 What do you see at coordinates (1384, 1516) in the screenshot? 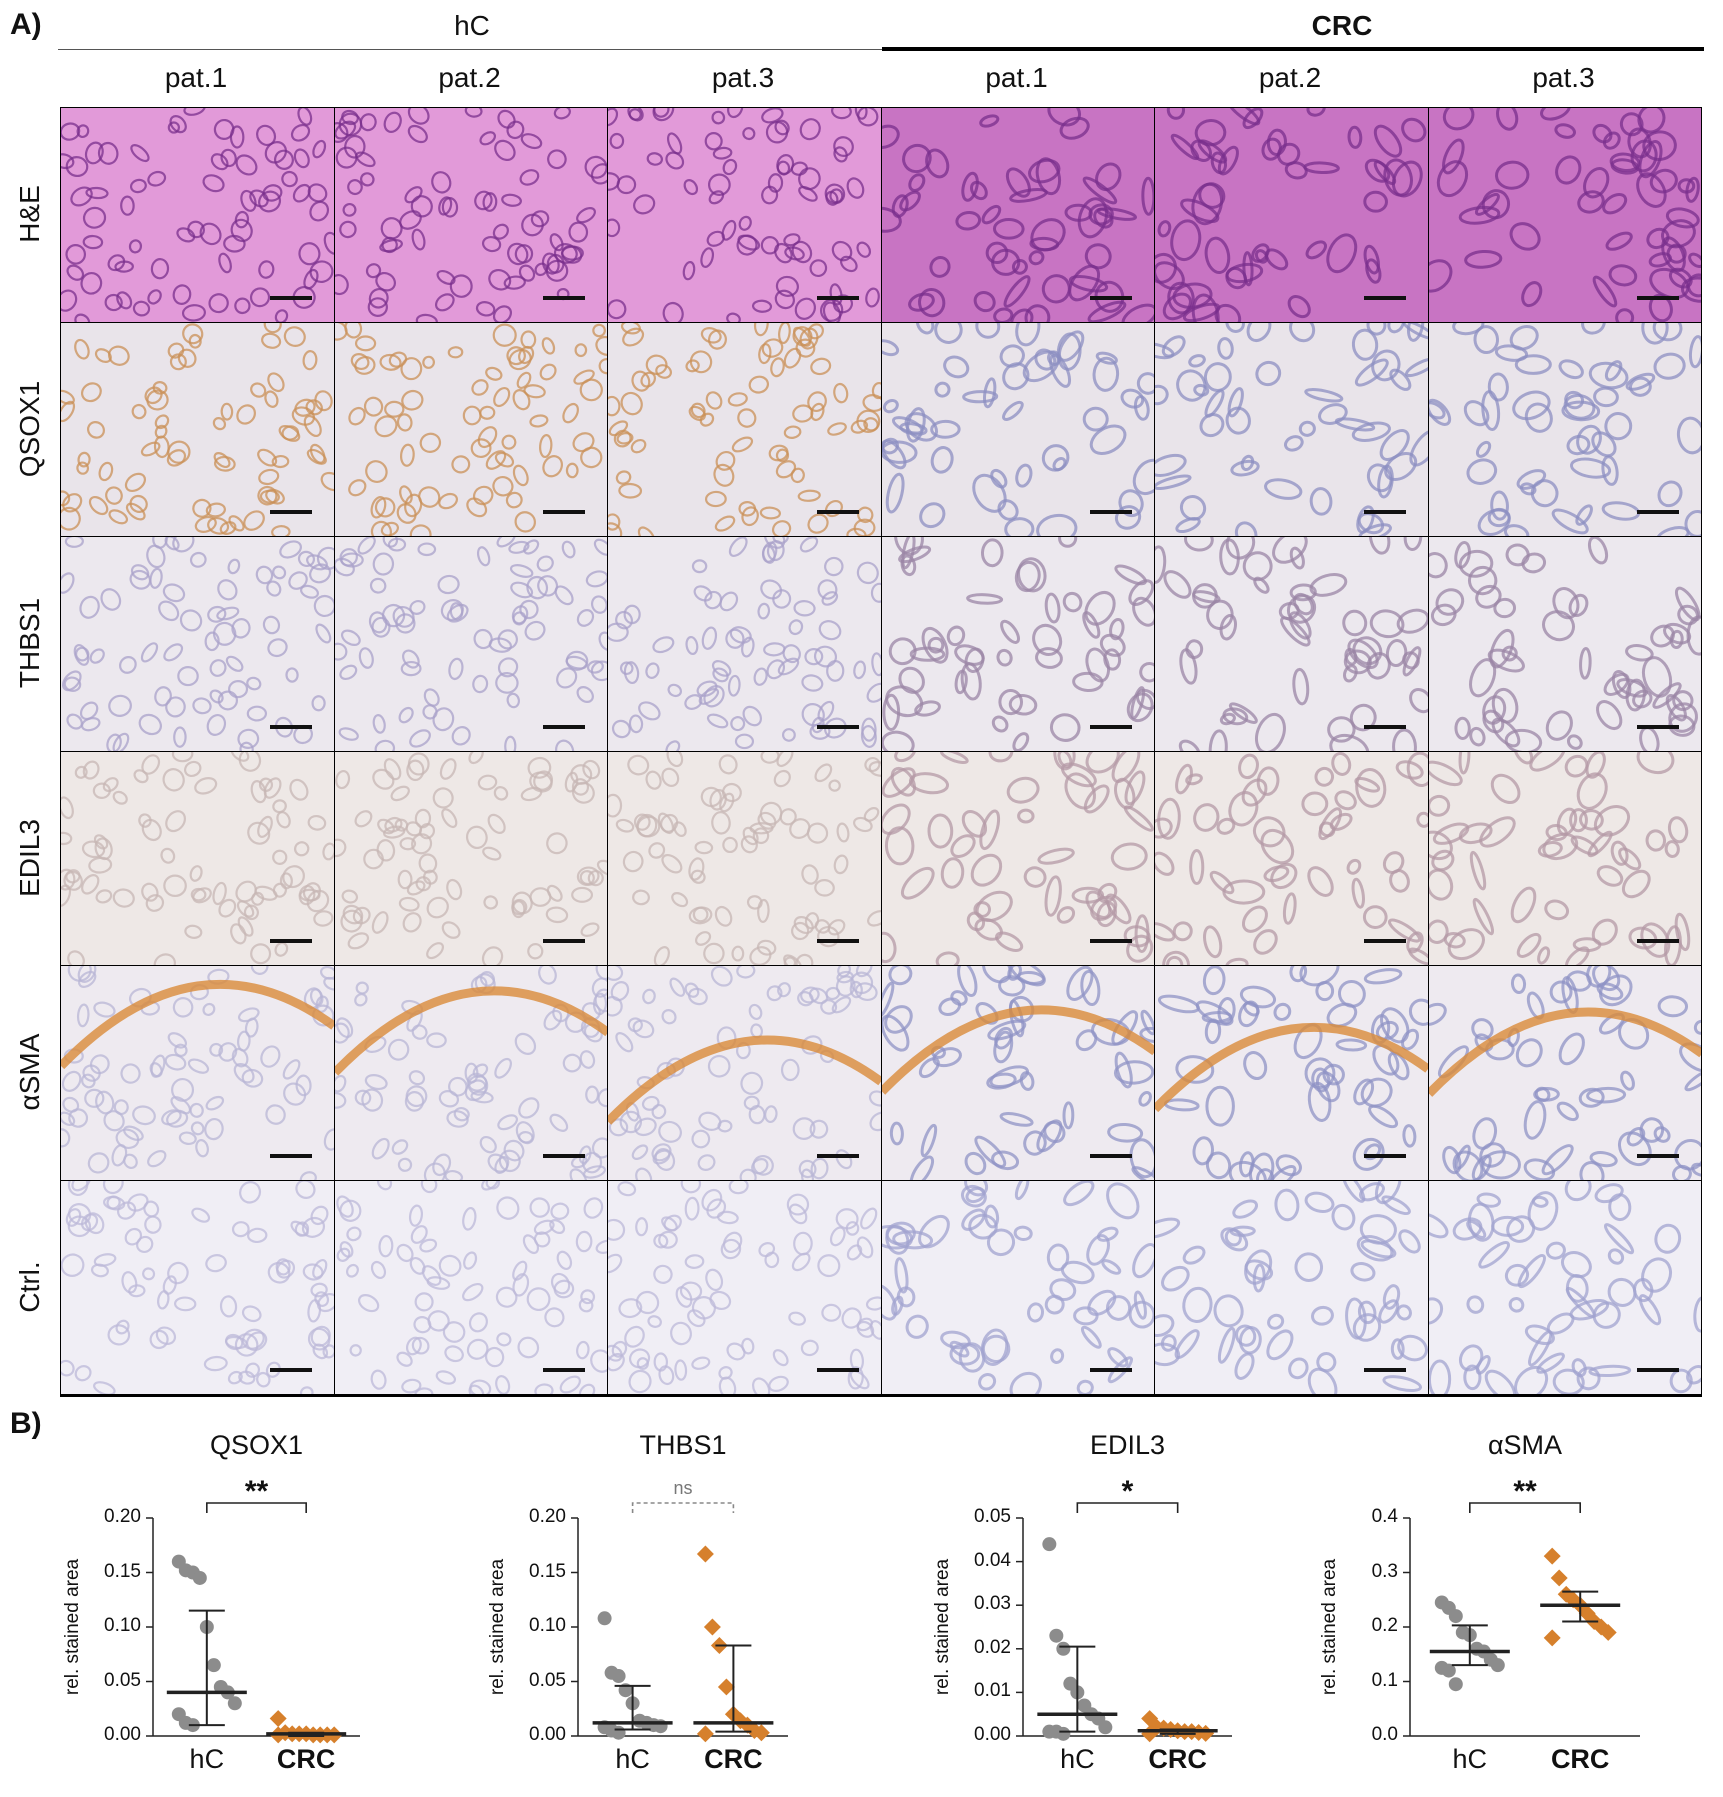
I see `y-tick-label: 0.4` at bounding box center [1384, 1516].